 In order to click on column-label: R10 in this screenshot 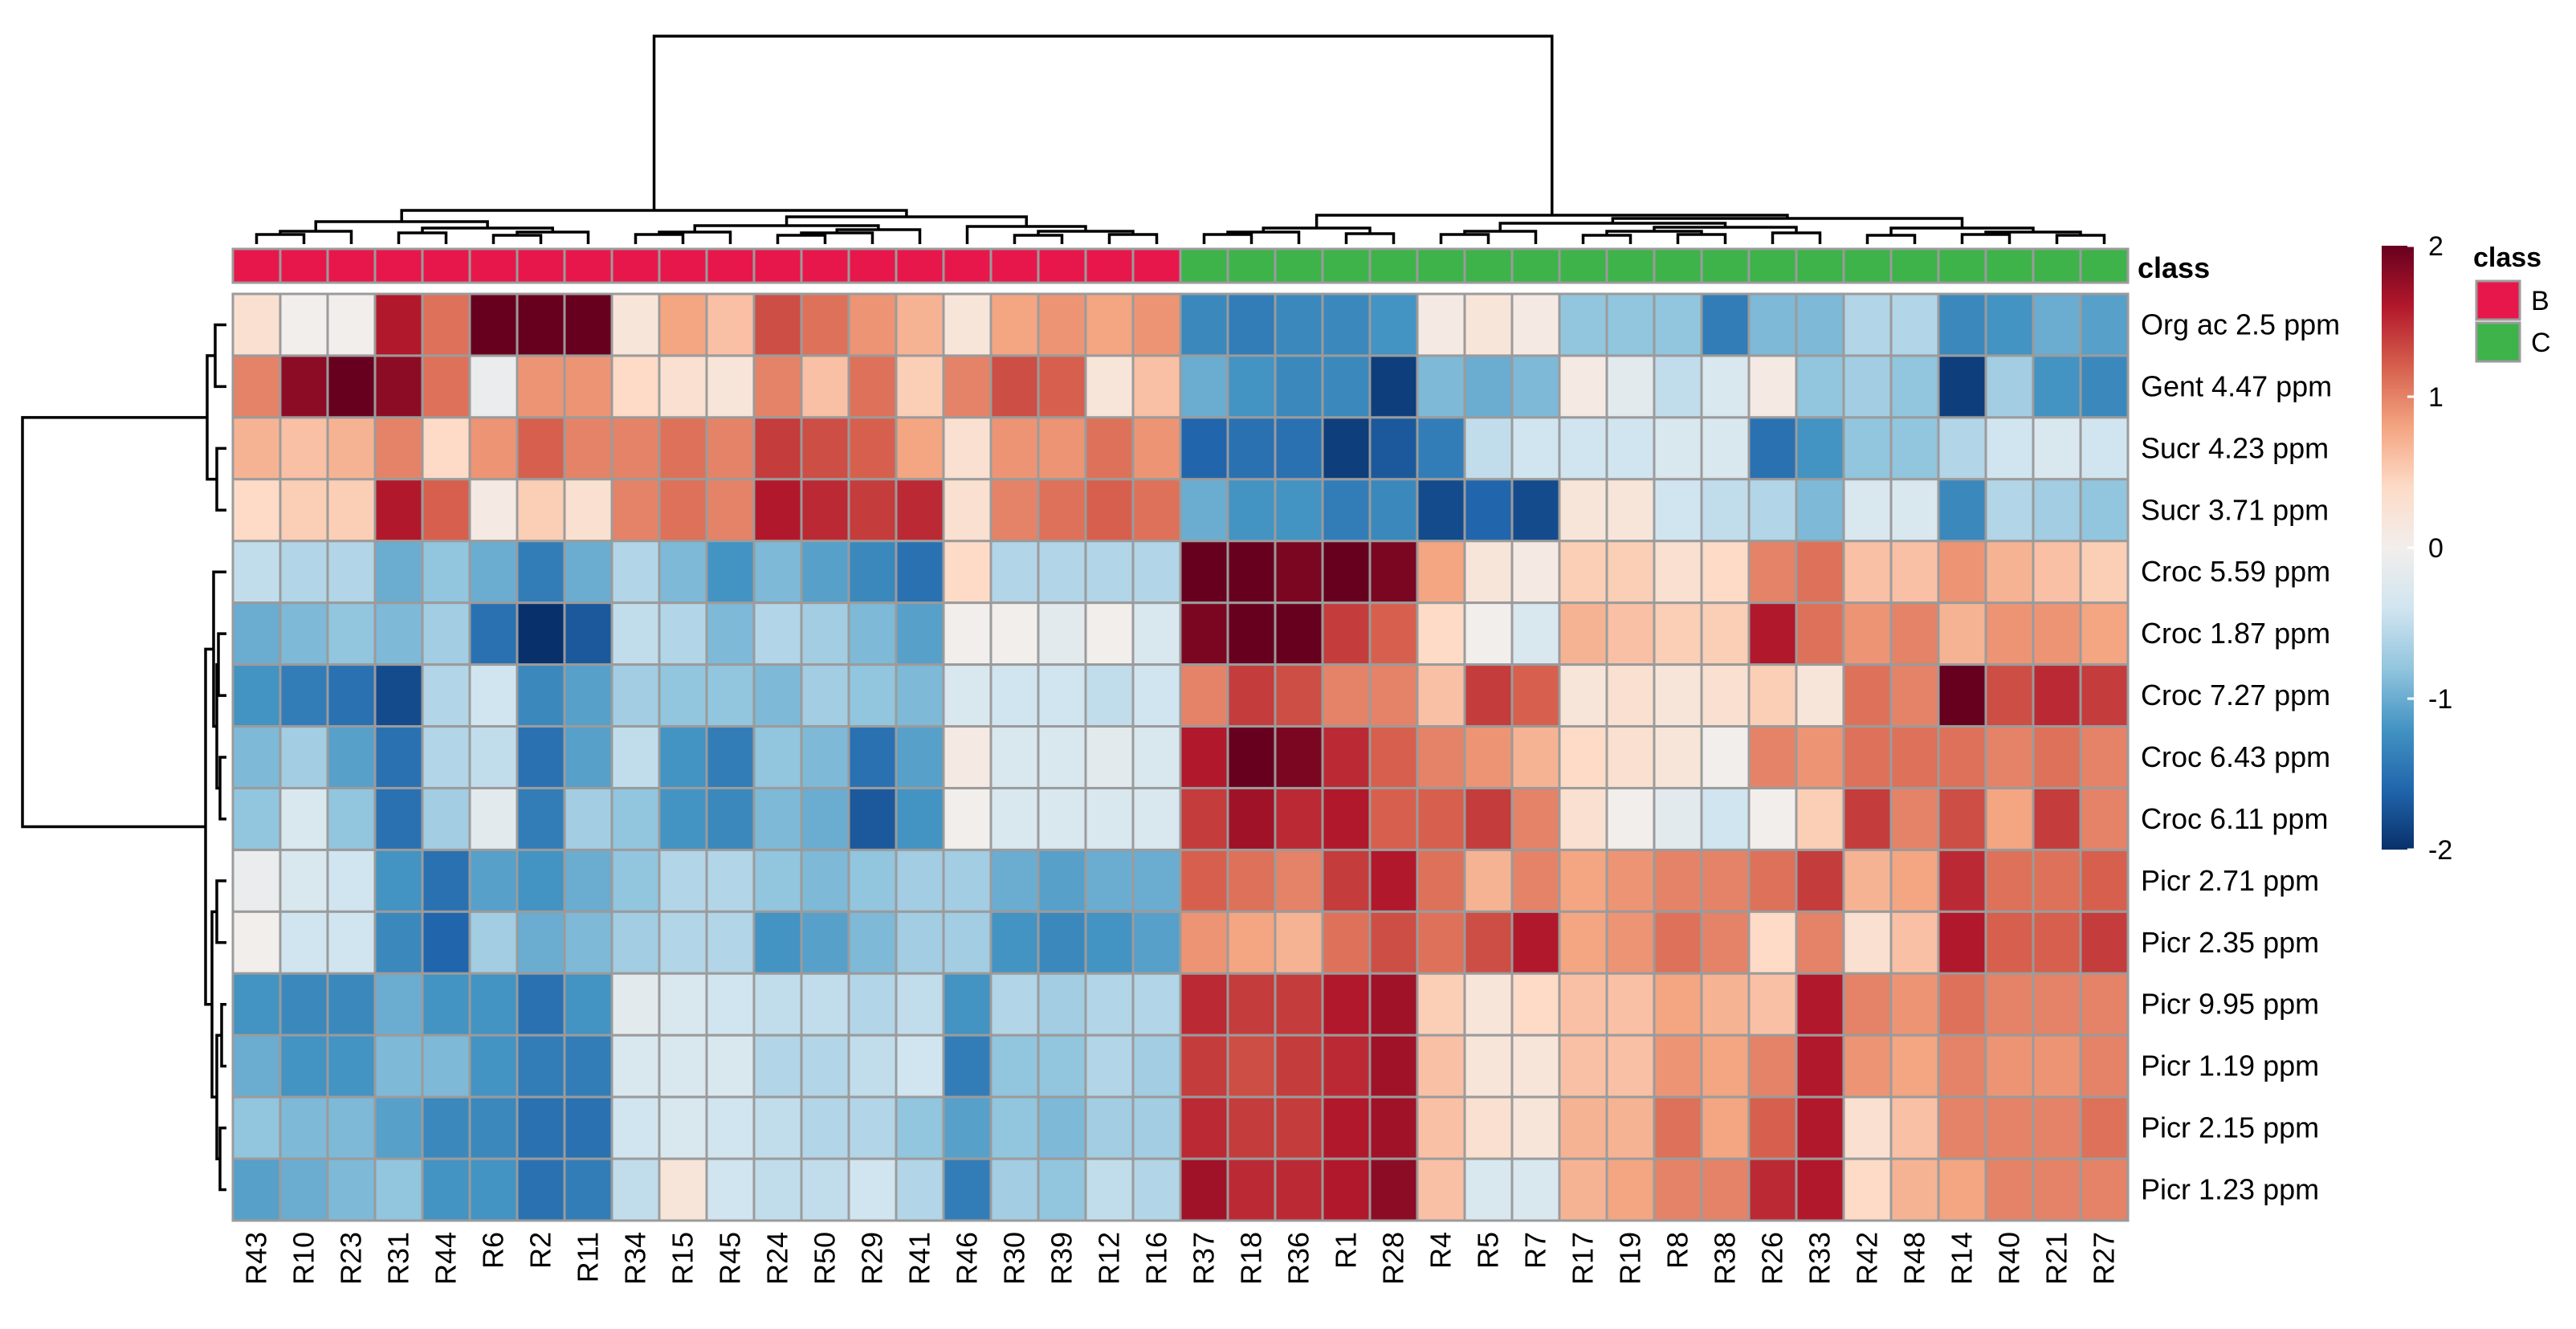, I will do `click(303, 1258)`.